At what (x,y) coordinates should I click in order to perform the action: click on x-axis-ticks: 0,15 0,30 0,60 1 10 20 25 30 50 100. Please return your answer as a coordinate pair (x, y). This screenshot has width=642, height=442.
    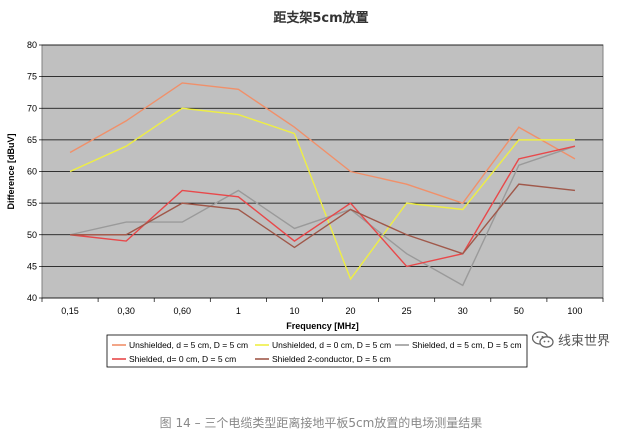
    Looking at the image, I should click on (322, 307).